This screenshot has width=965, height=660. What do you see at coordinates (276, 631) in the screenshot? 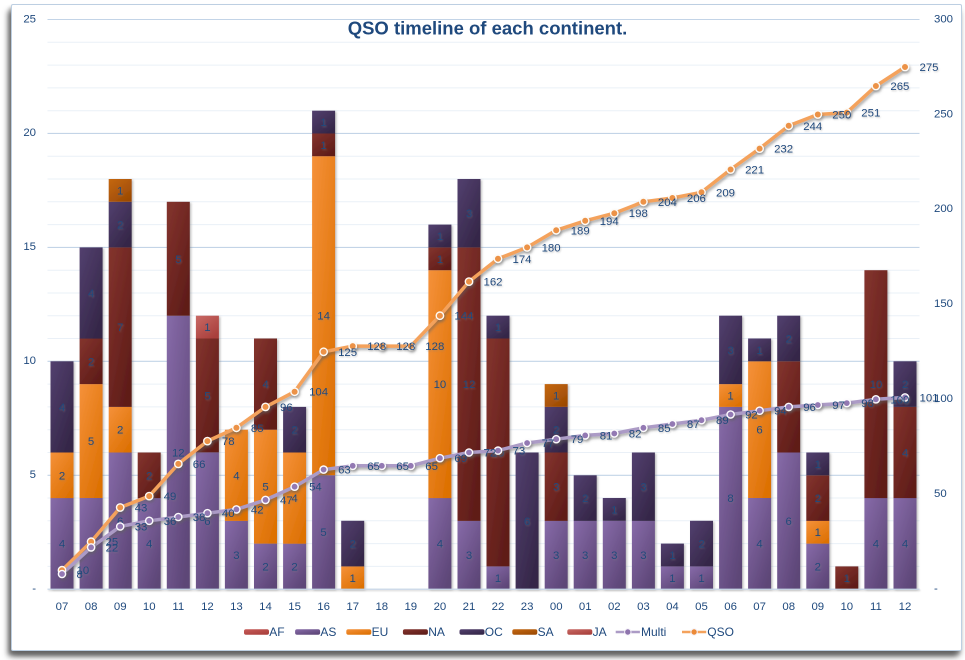
I see `svg-text: AF` at bounding box center [276, 631].